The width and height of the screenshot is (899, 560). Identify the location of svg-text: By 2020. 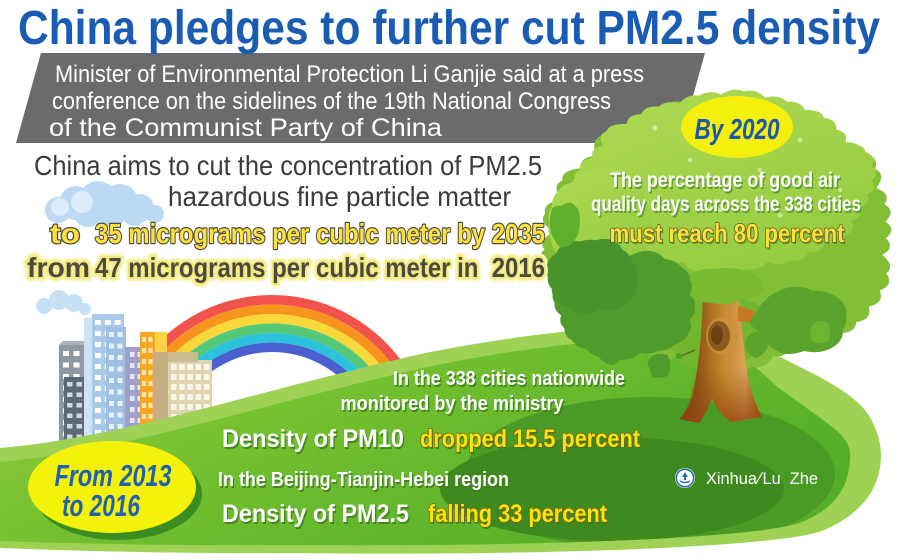
(737, 130).